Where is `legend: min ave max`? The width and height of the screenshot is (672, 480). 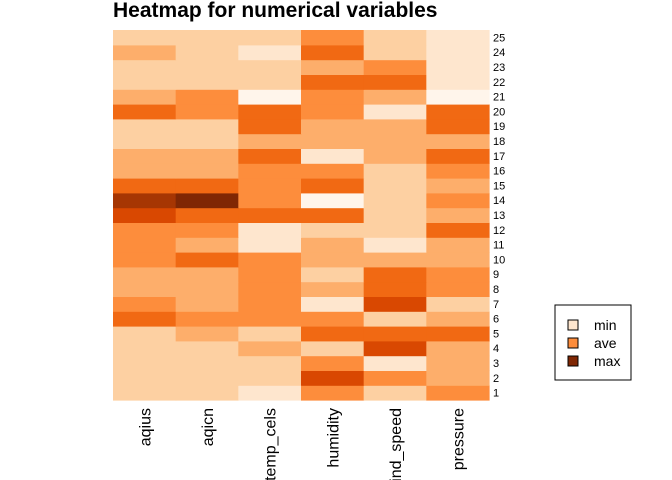 legend: min ave max is located at coordinates (593, 342).